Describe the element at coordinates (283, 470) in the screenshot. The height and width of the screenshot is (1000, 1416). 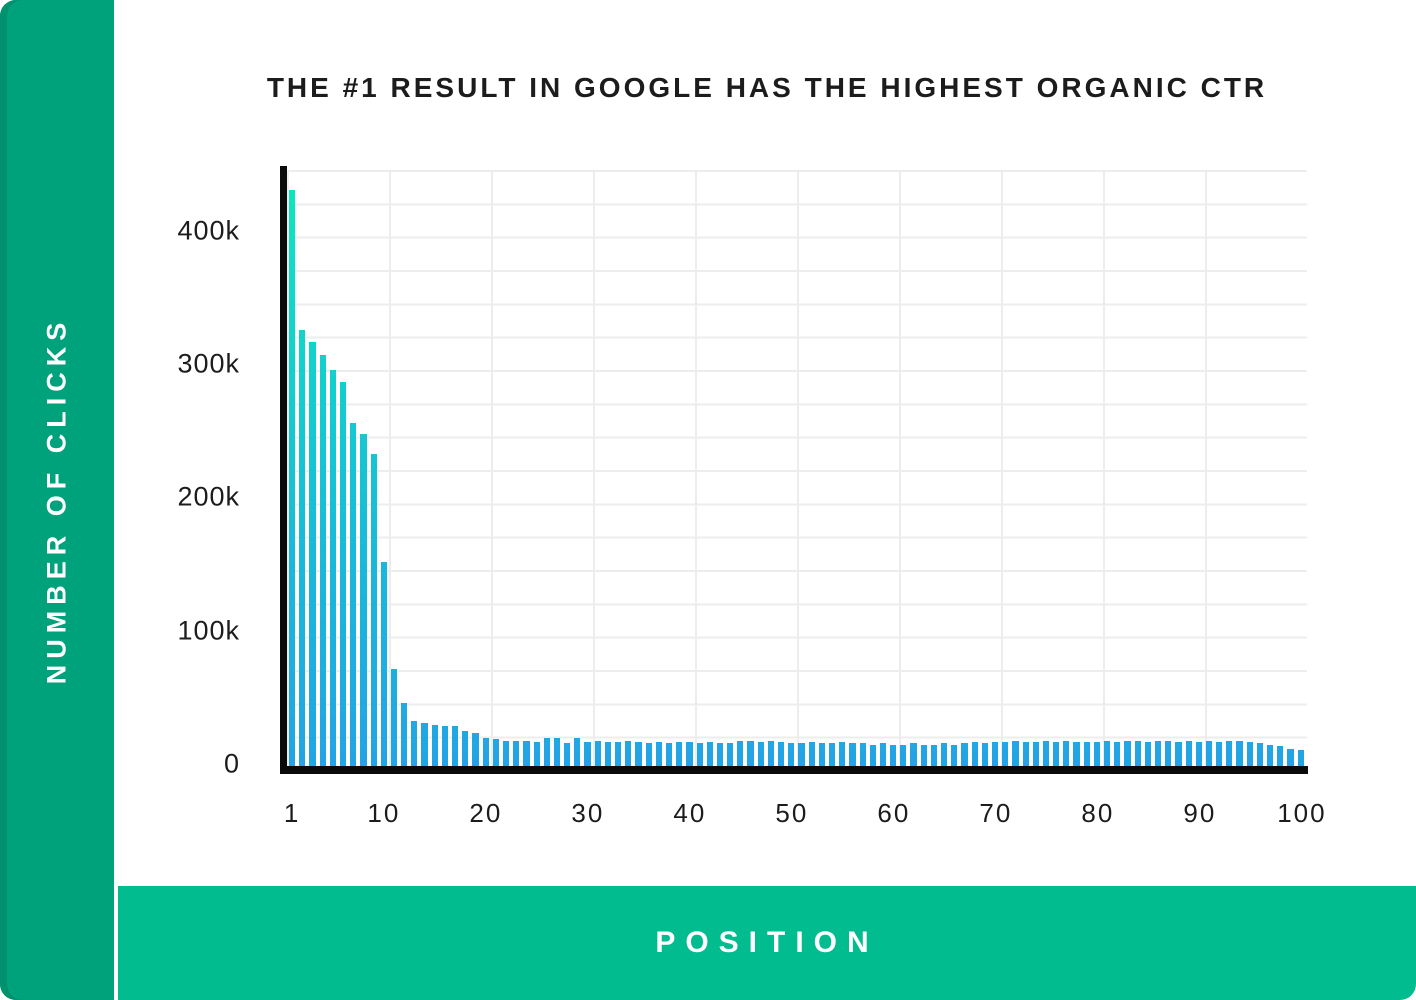
I see `y-axis-line` at that location.